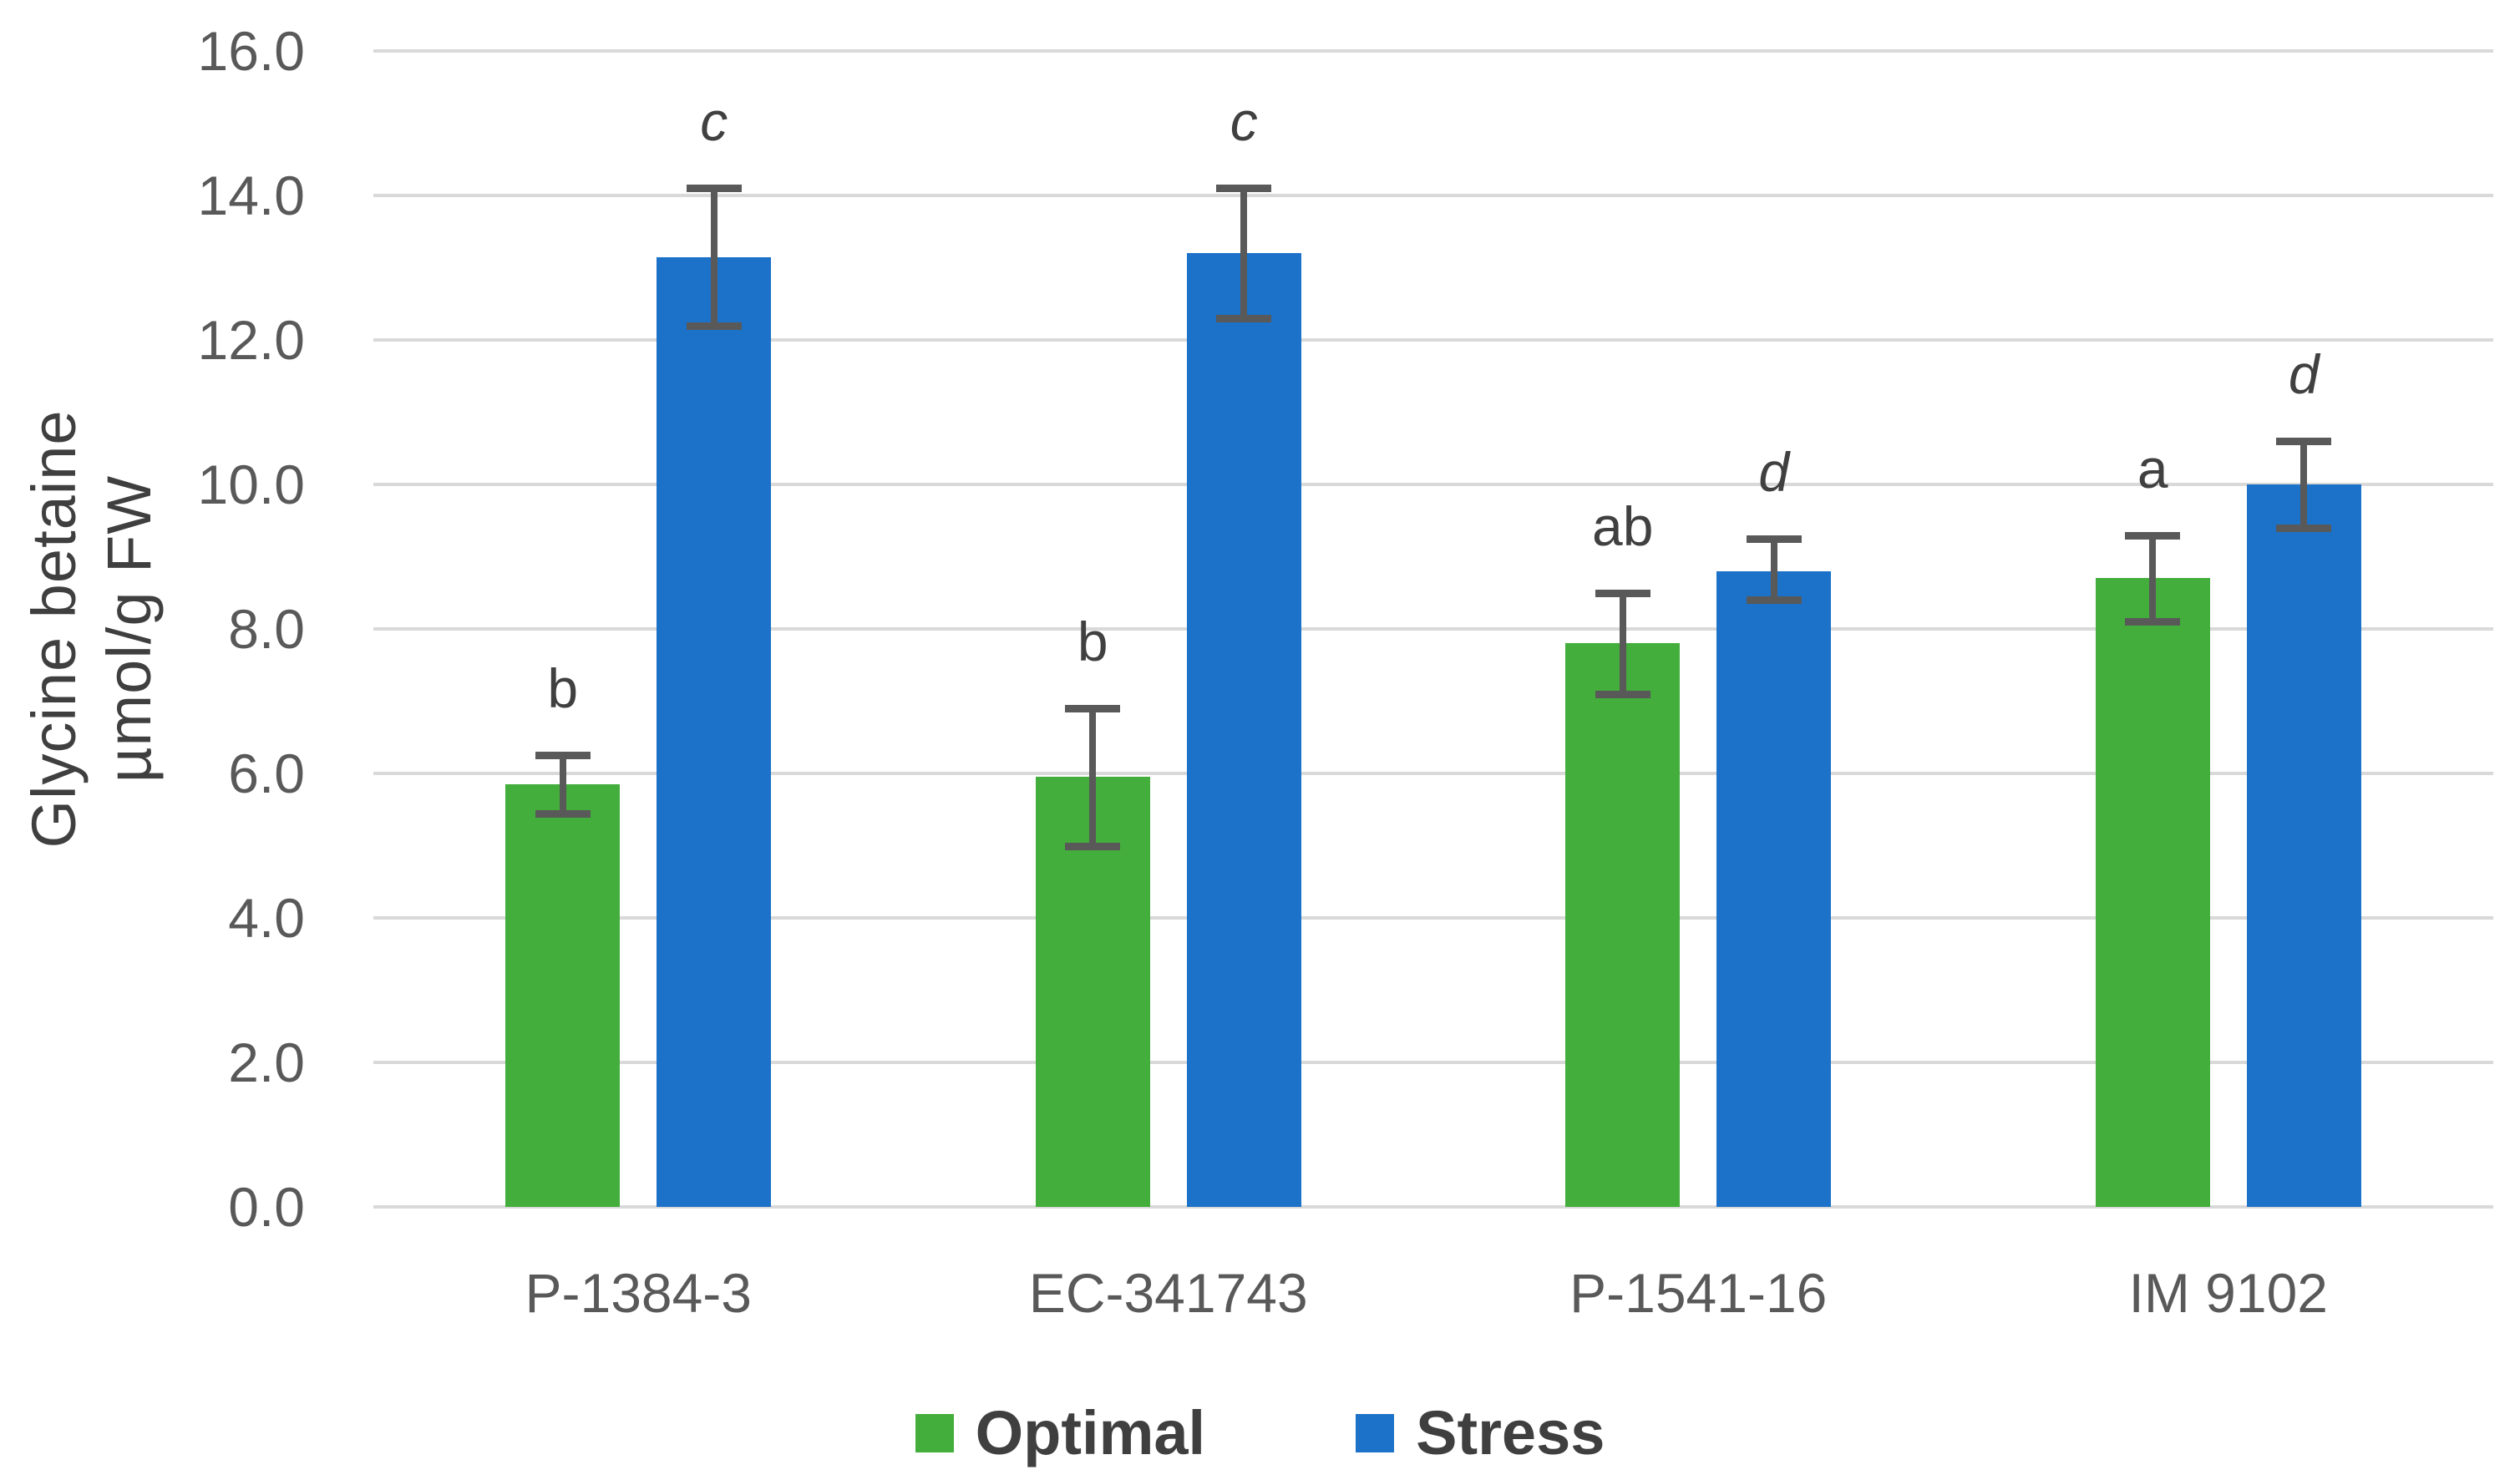 This screenshot has height=1475, width=2520. Describe the element at coordinates (1090, 1432) in the screenshot. I see `legend-label-optimal: Optimal` at that location.